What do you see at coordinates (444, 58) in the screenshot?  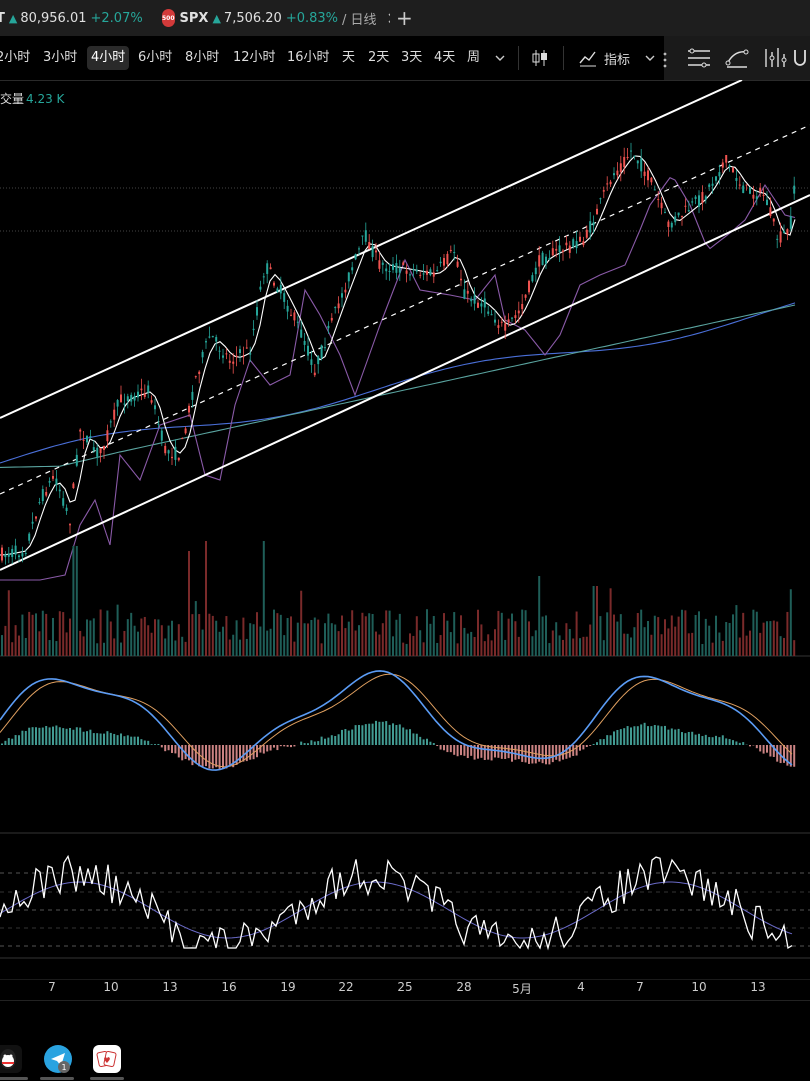 I see `timeframe-4d: 4天` at bounding box center [444, 58].